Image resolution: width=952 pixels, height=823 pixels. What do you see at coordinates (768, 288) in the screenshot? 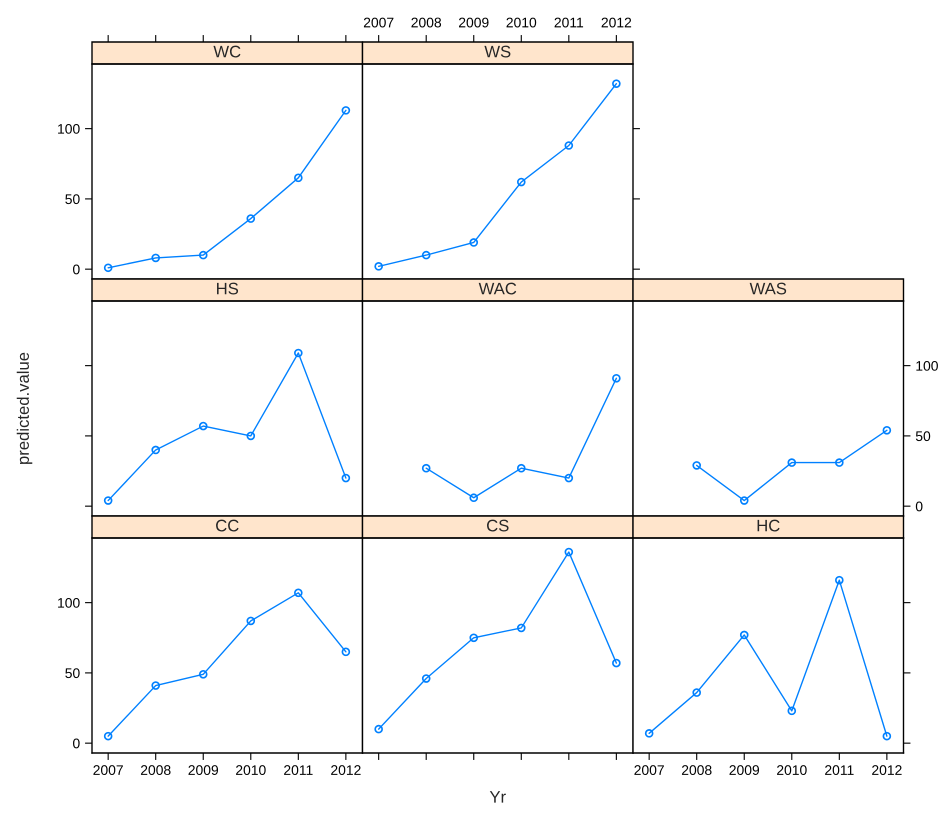
I see `chart-title: WAS` at bounding box center [768, 288].